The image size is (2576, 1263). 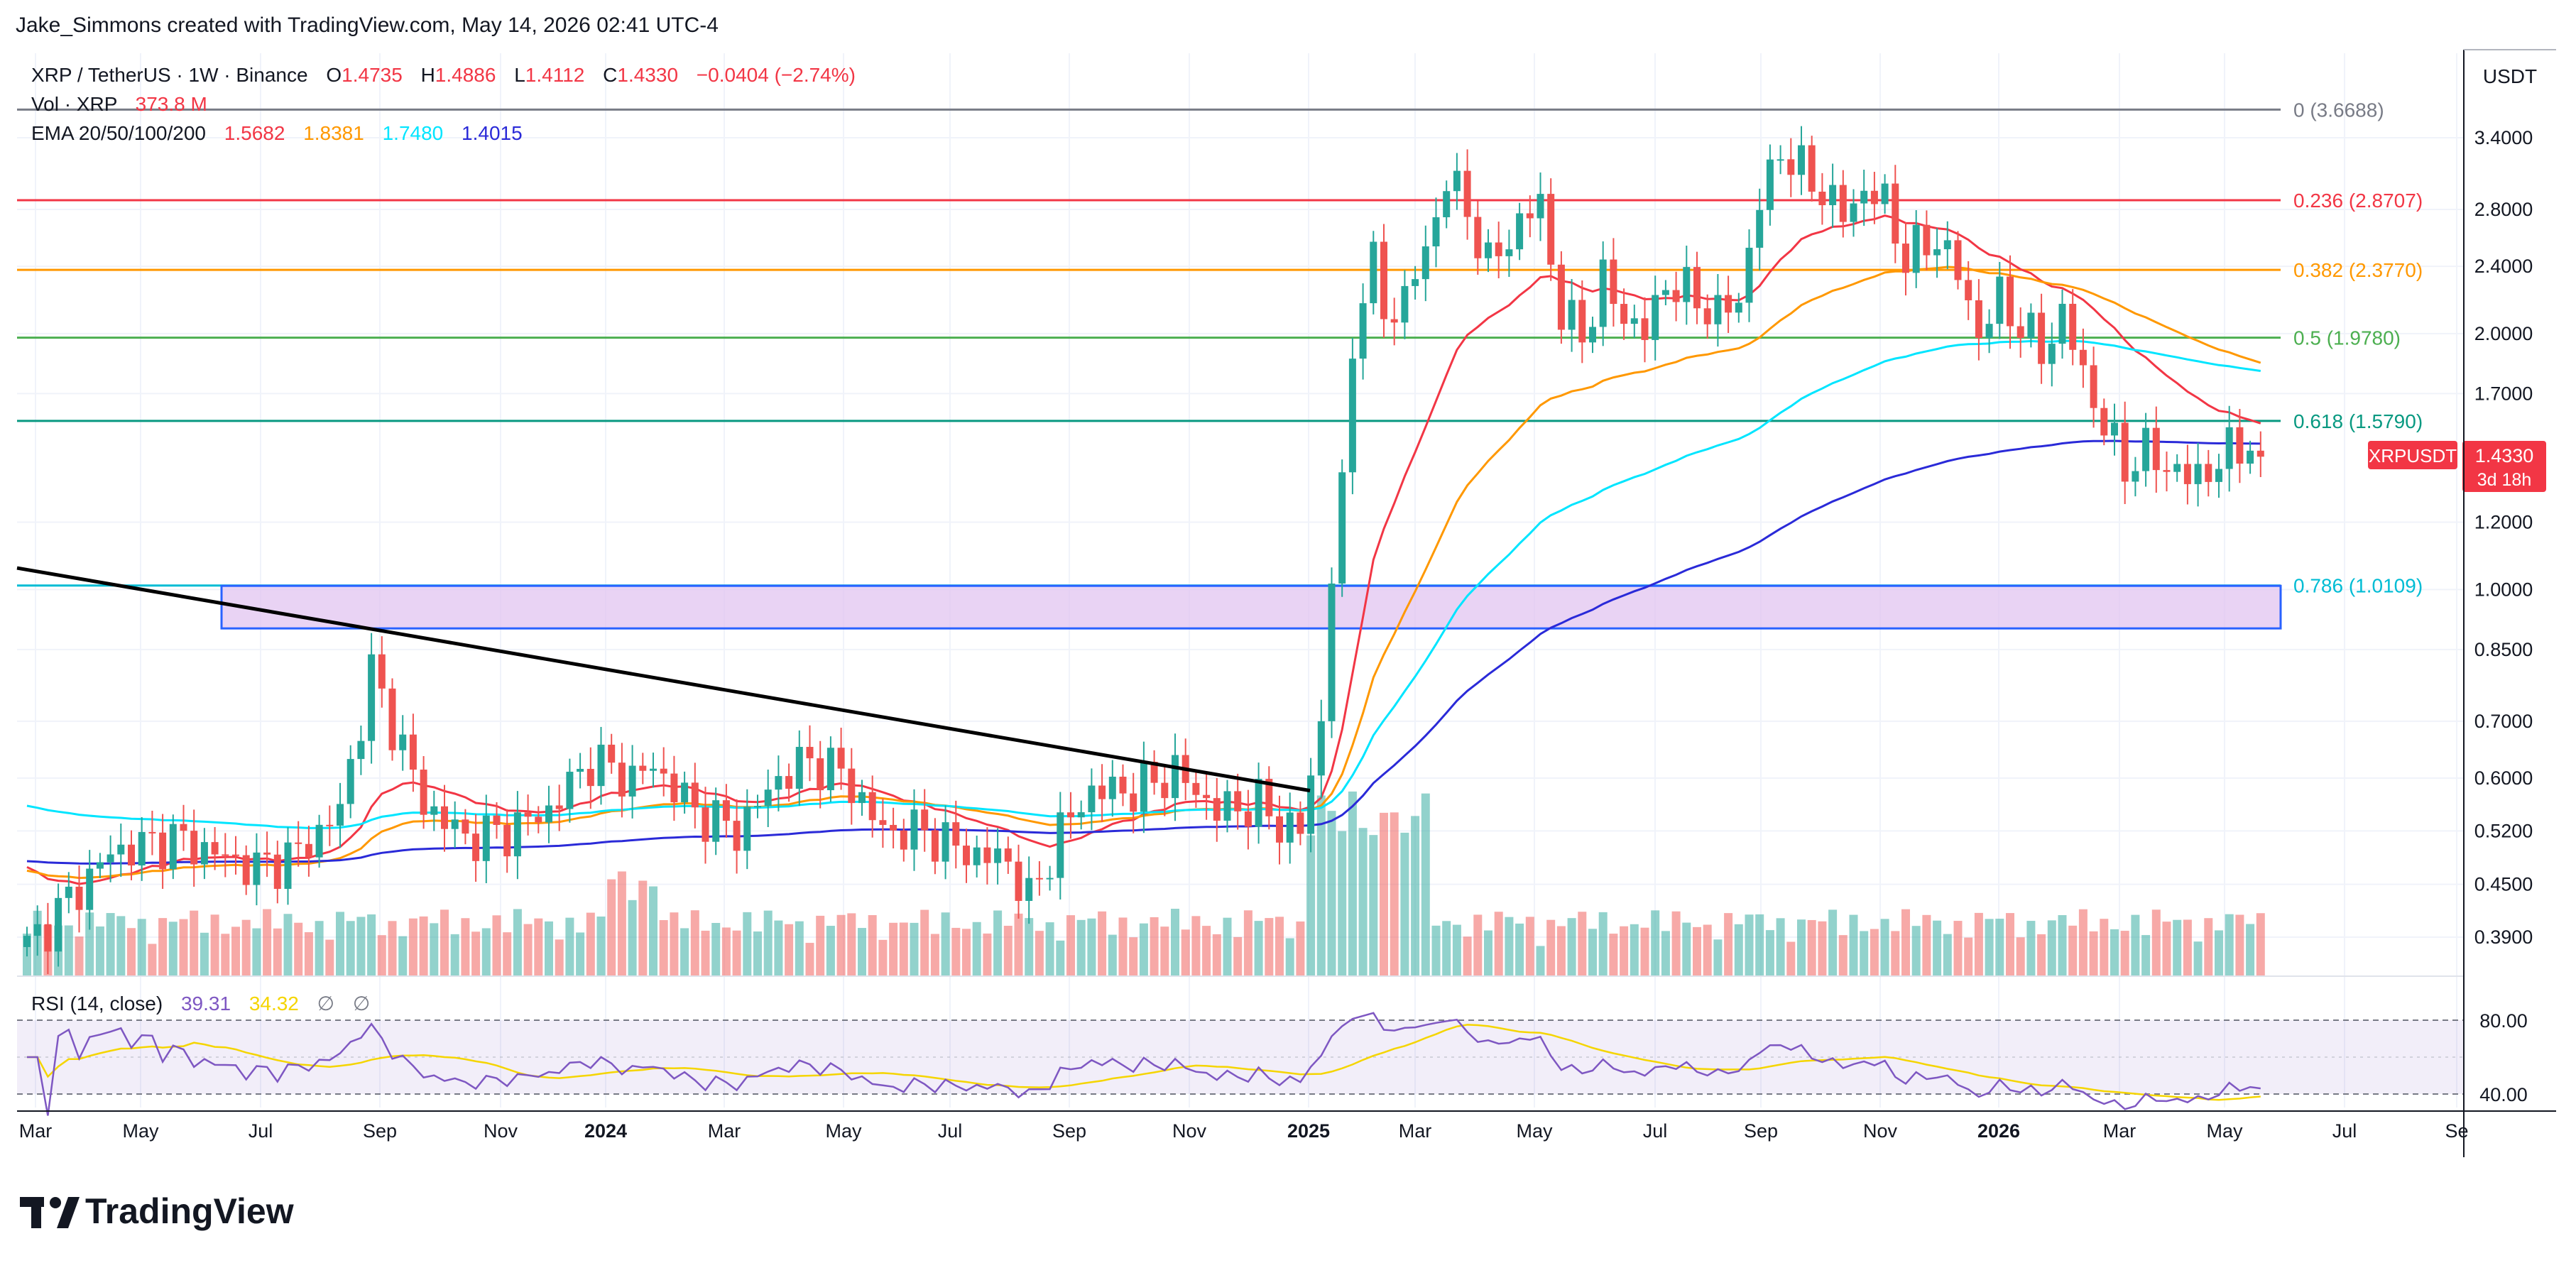 What do you see at coordinates (2504, 455) in the screenshot?
I see `price-tag-value: 1.4330` at bounding box center [2504, 455].